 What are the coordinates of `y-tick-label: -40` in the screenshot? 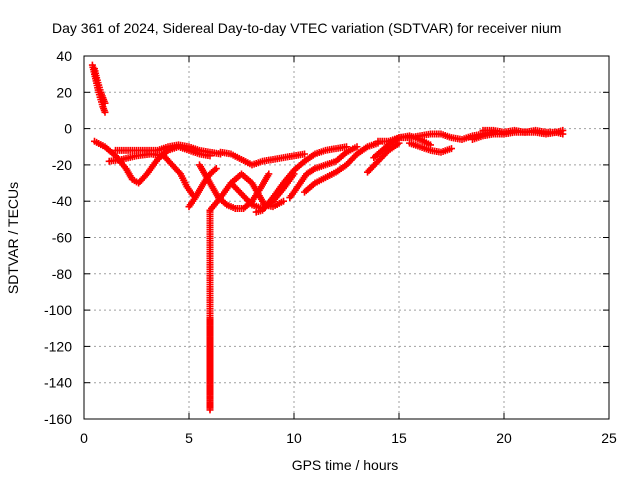 It's located at (62, 201).